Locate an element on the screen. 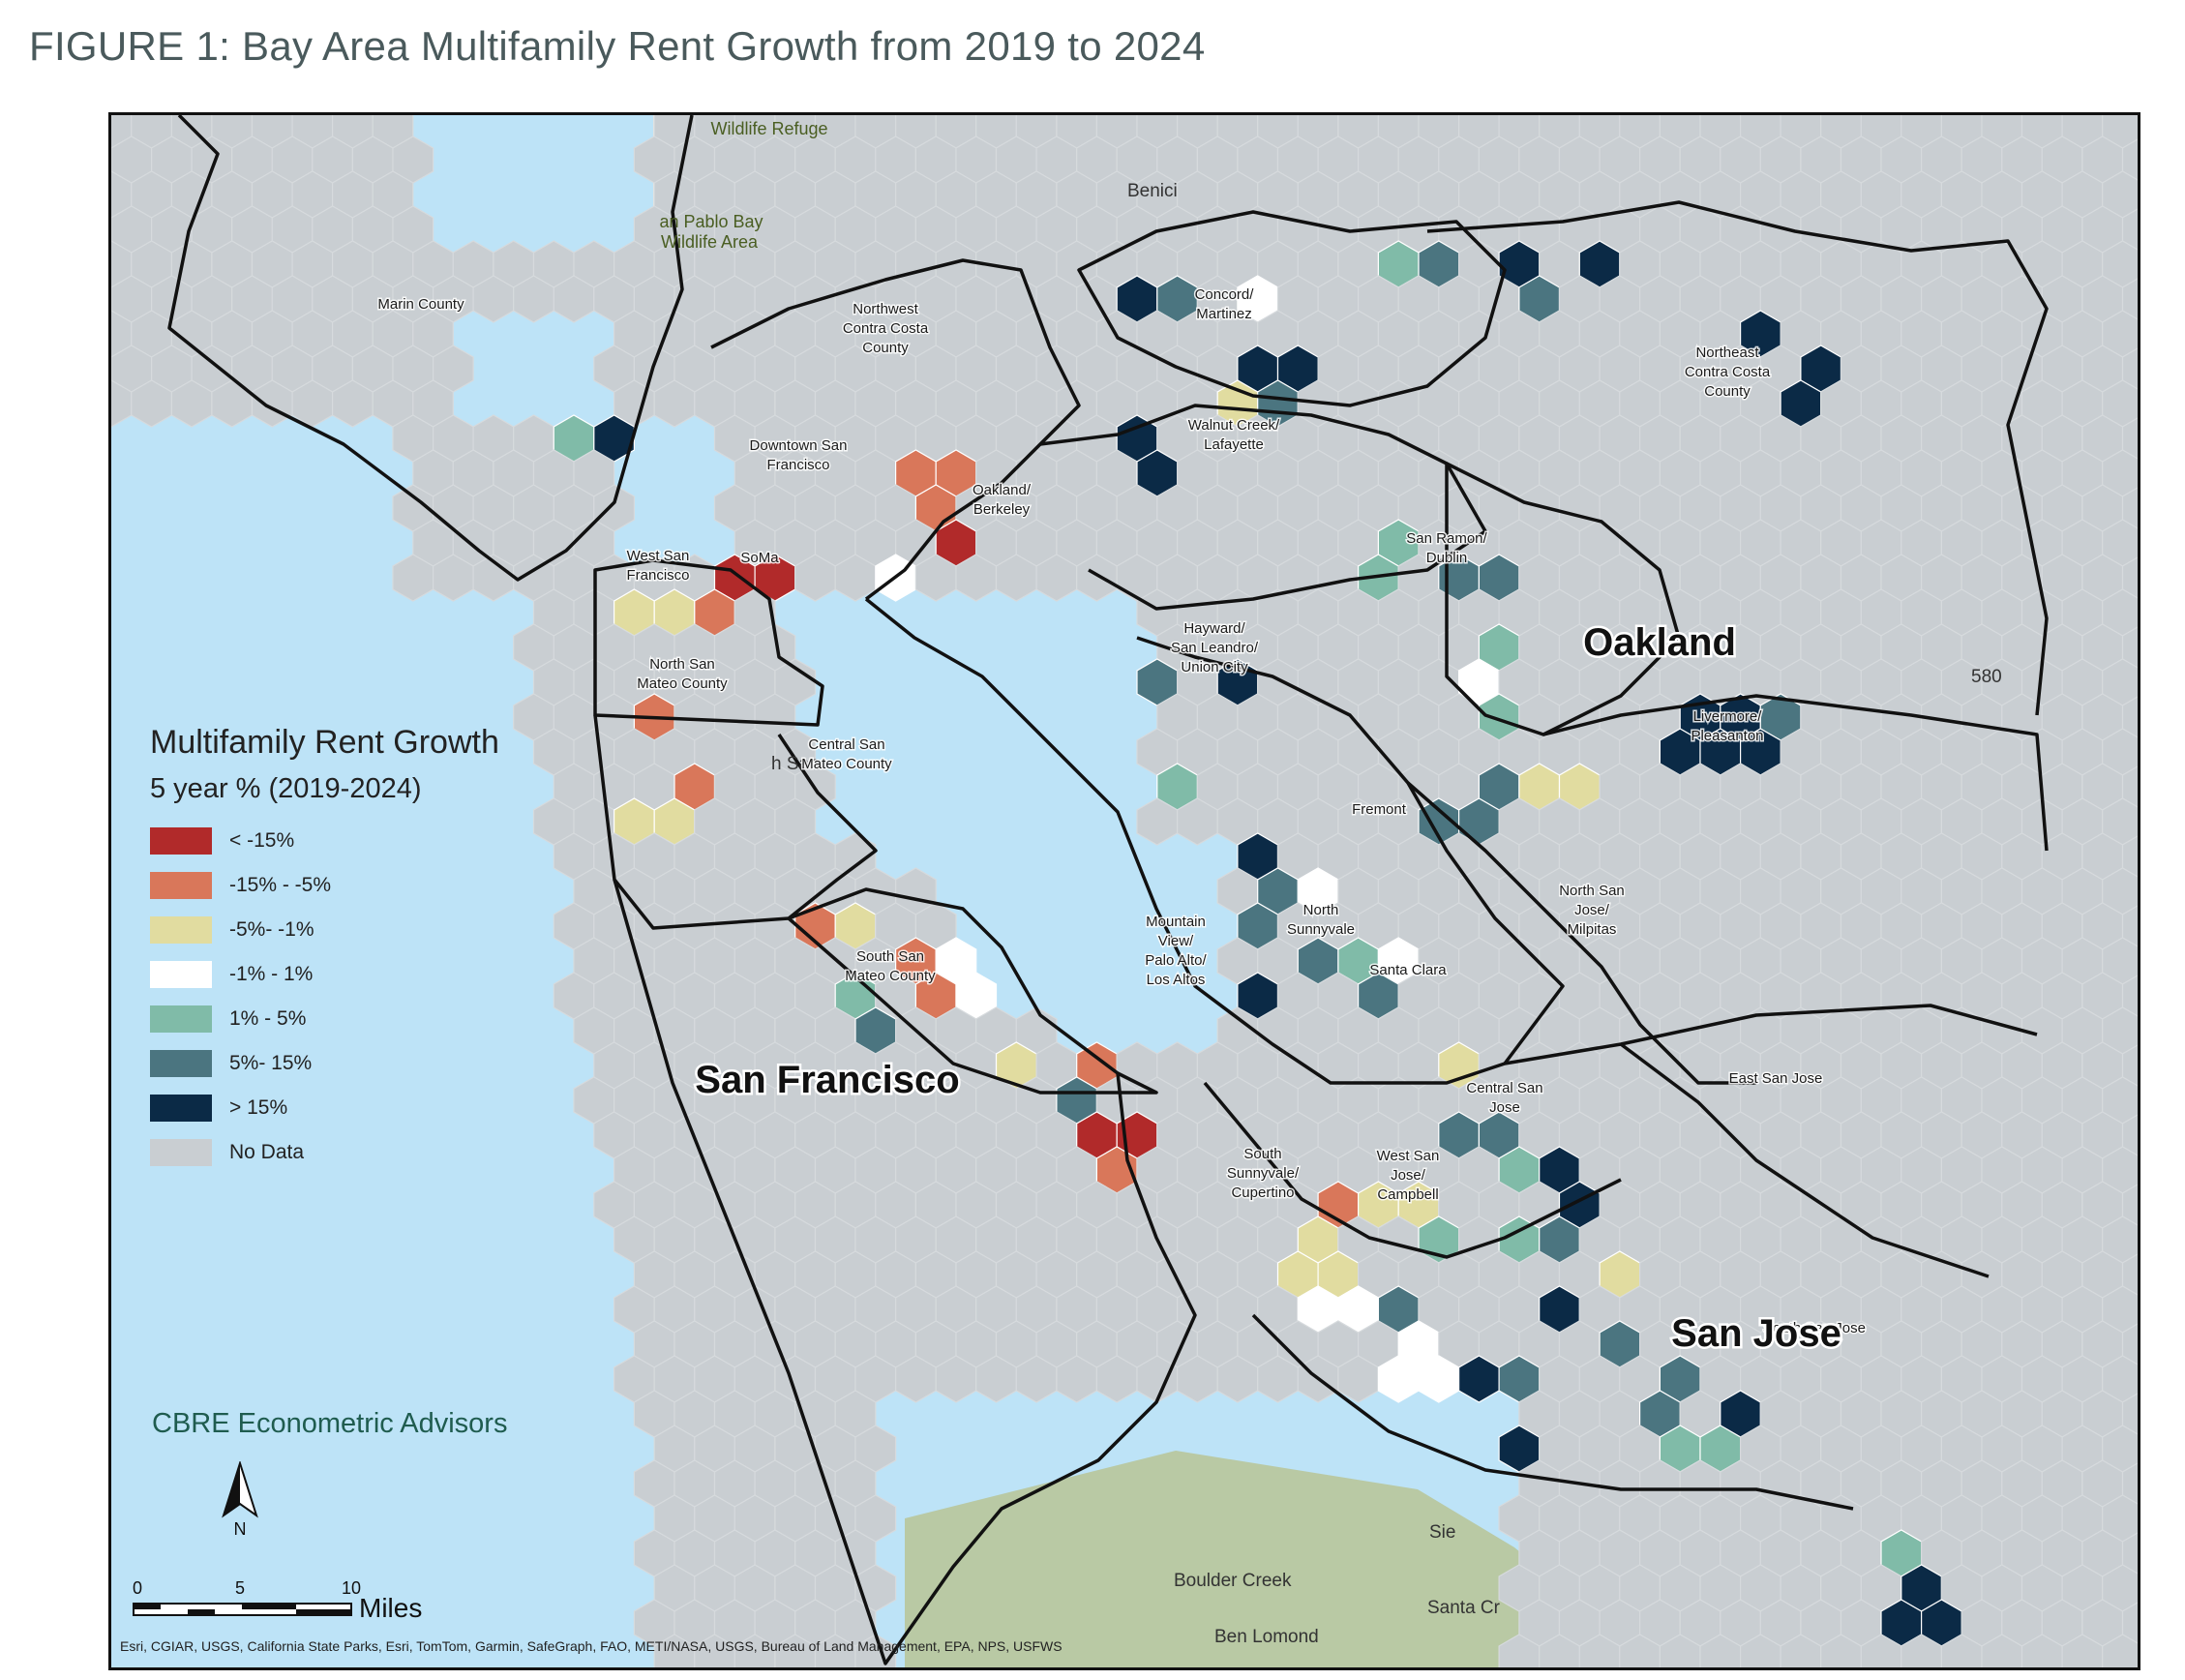  boundary-south-sm is located at coordinates (905, 1272).